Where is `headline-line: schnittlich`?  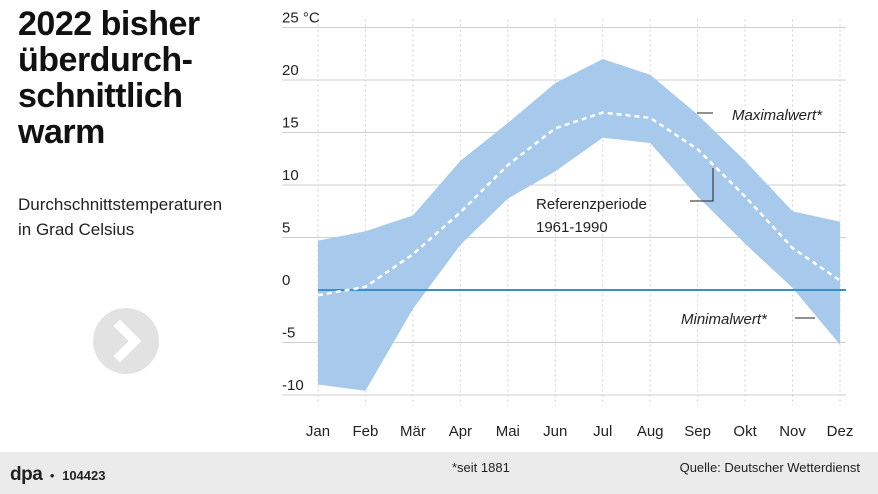 headline-line: schnittlich is located at coordinates (100, 96).